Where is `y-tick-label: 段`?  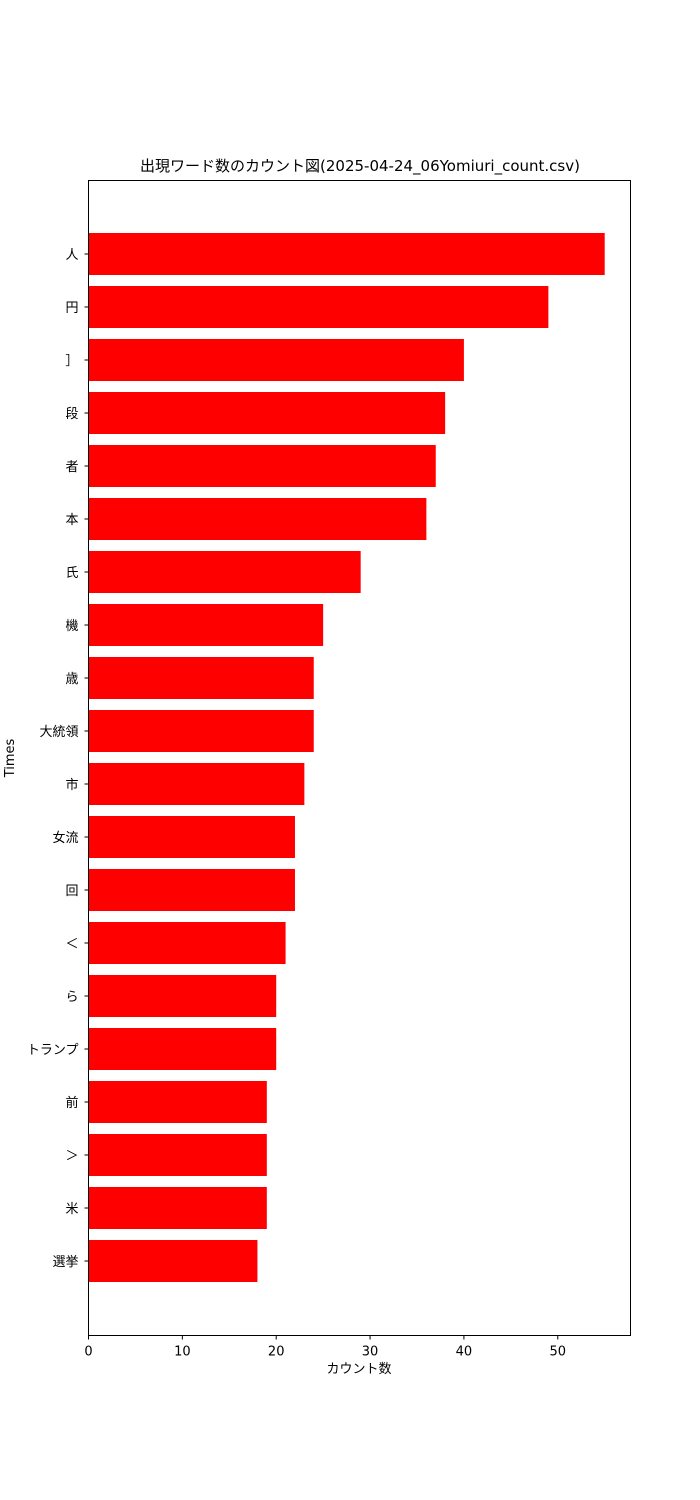
y-tick-label: 段 is located at coordinates (71, 414).